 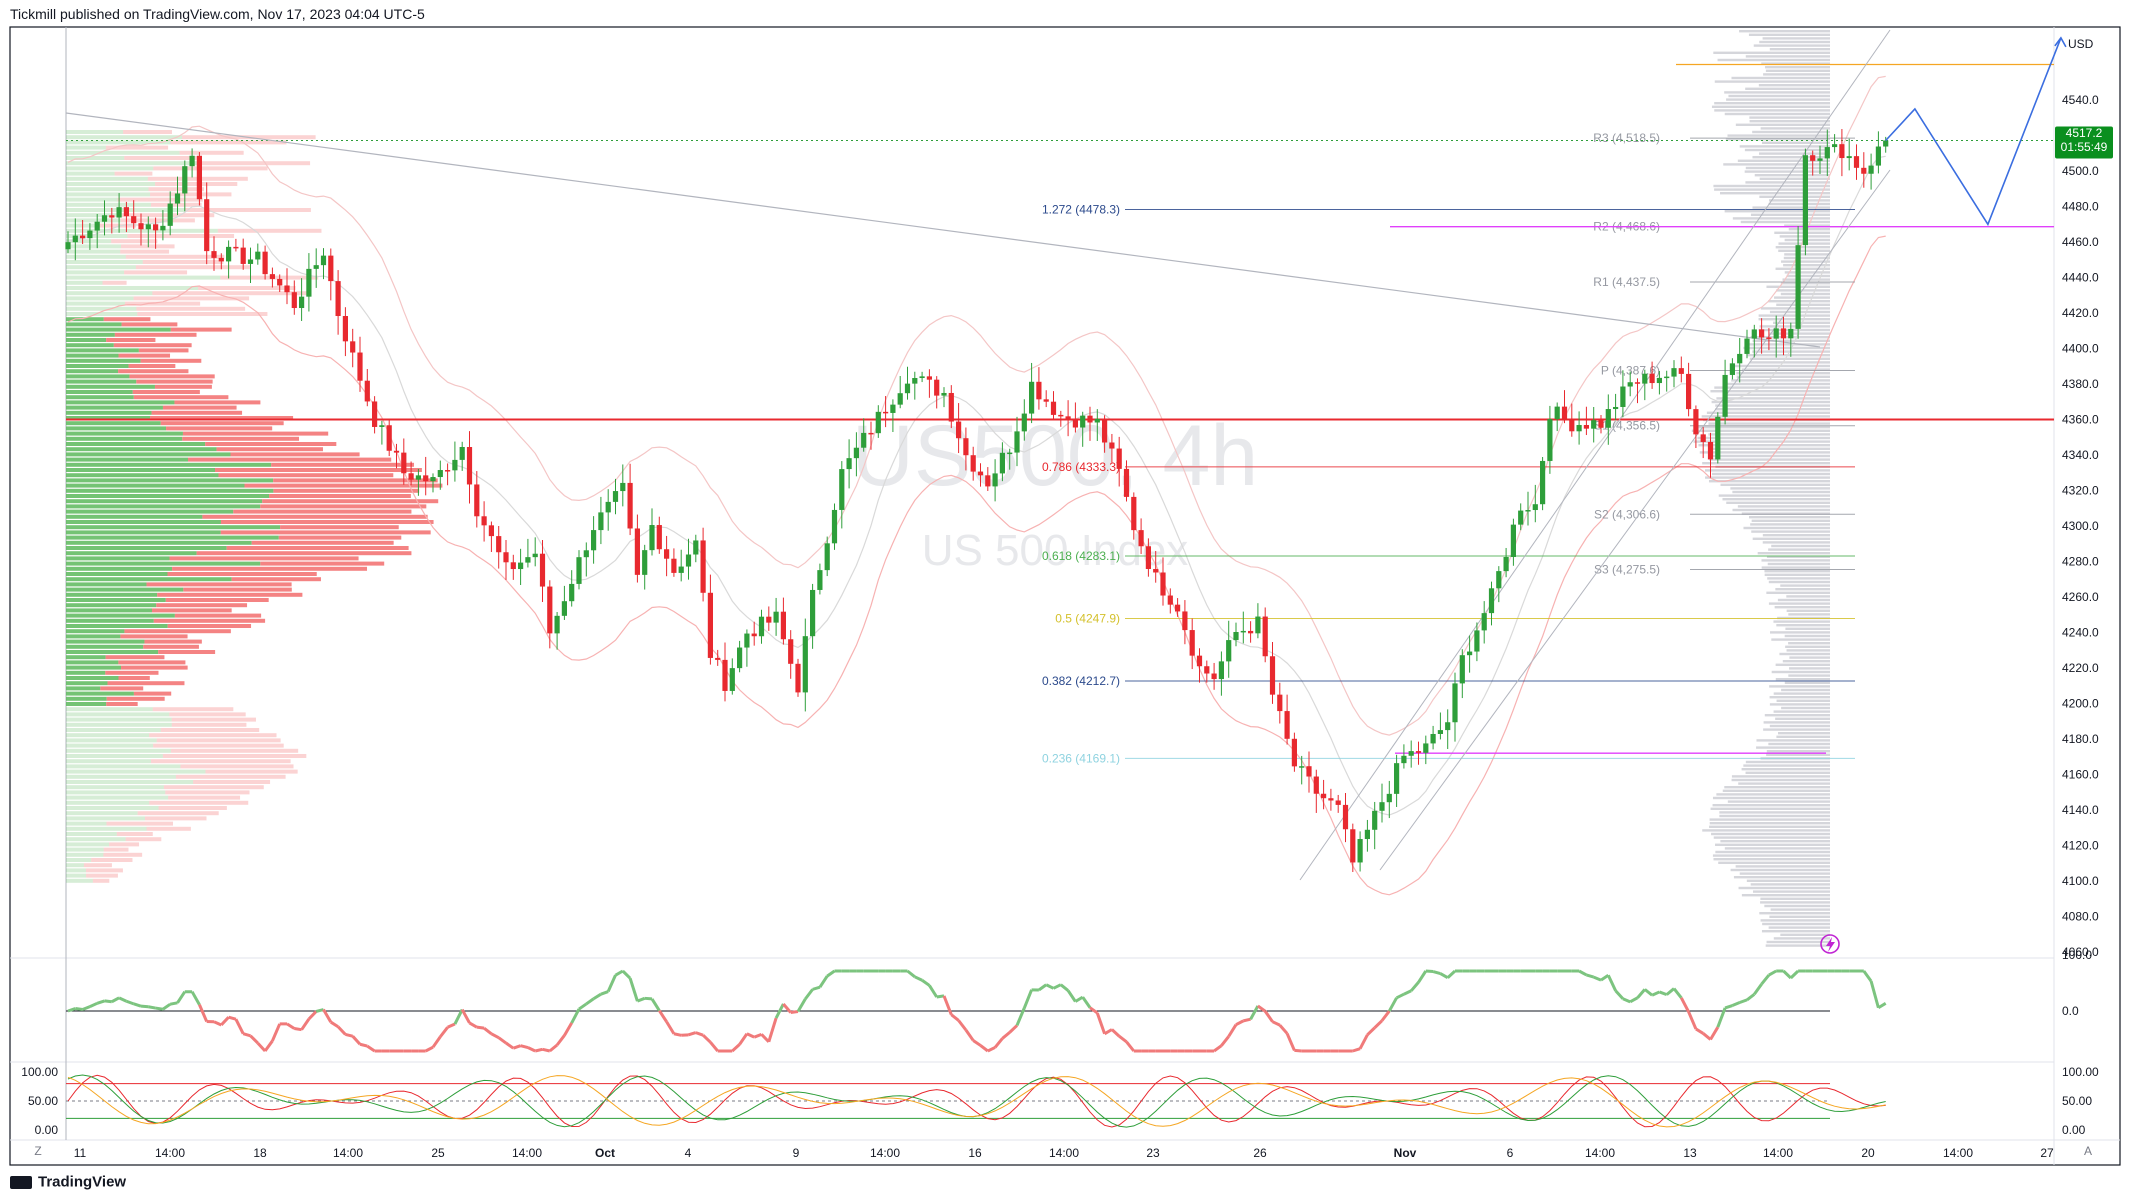 I want to click on price-tick: 4400.0, so click(x=2080, y=349).